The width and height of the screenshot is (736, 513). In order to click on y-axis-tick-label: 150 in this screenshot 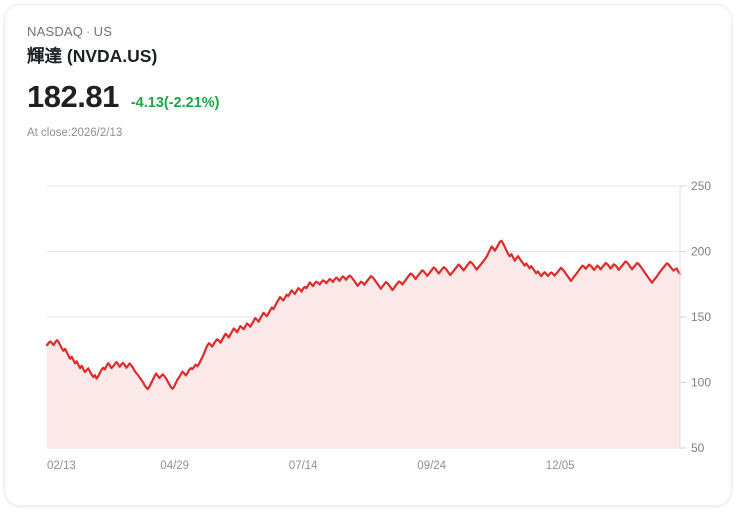, I will do `click(701, 317)`.